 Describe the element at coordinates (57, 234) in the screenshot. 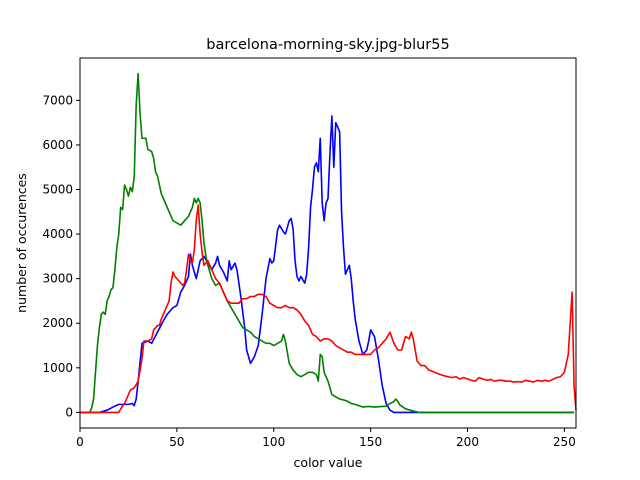

I see `y-tick-label: 4000` at that location.